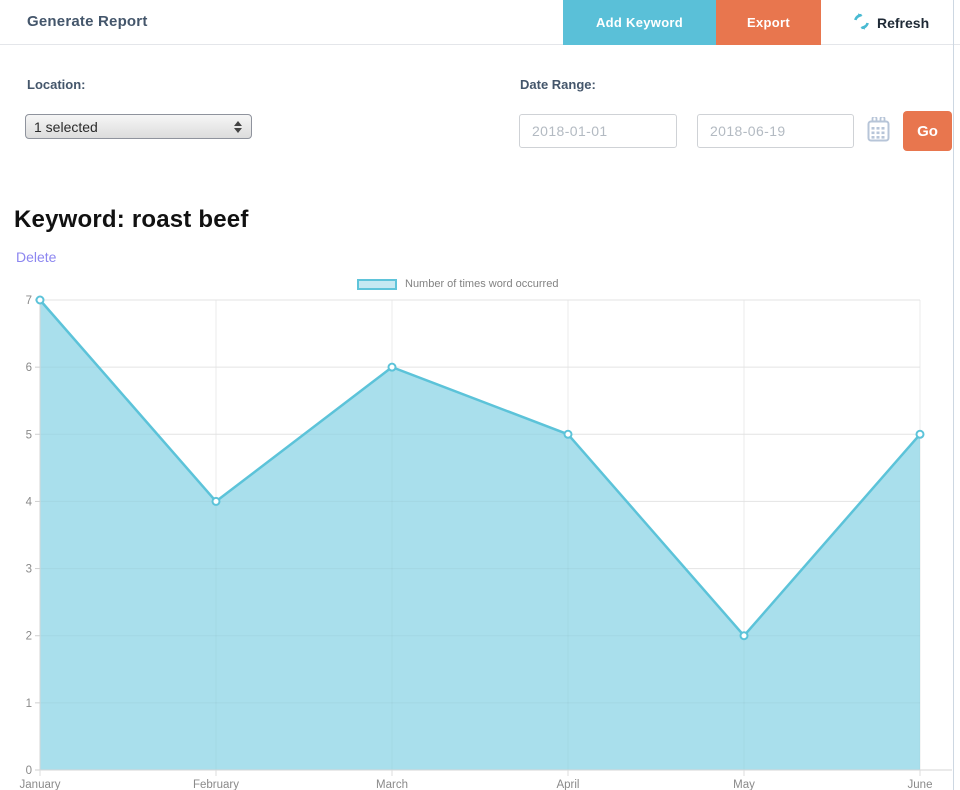 Image resolution: width=960 pixels, height=790 pixels. Describe the element at coordinates (920, 784) in the screenshot. I see `svg-text: June` at that location.